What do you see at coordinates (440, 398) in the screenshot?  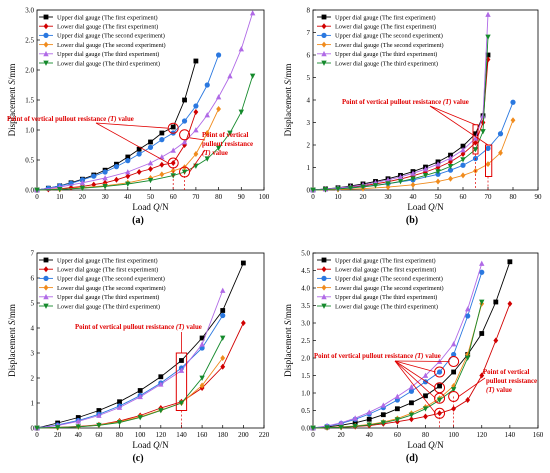 I see `highlight-circle` at bounding box center [440, 398].